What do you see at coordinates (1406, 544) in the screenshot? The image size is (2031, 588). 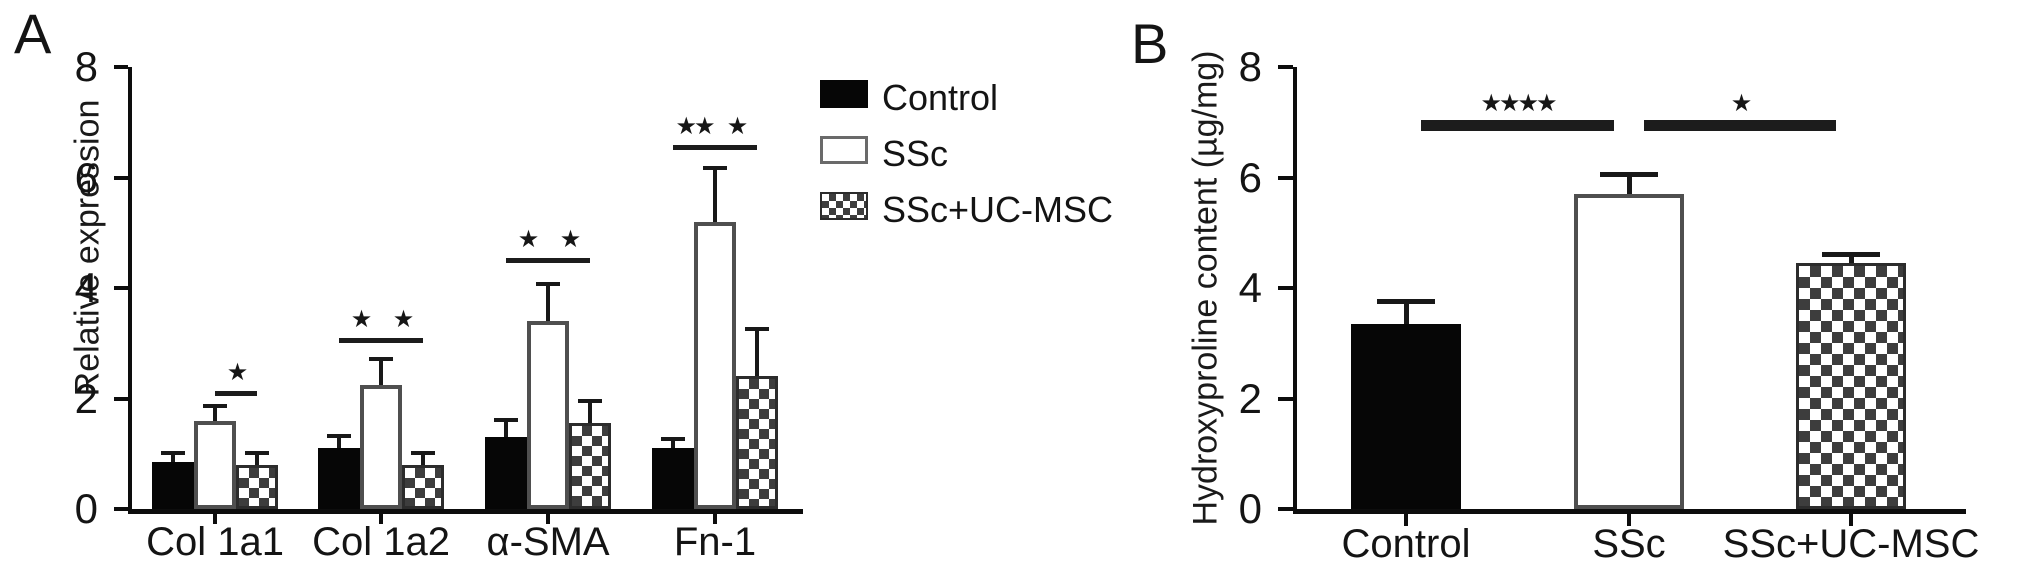 I see `x-label-control: Control` at bounding box center [1406, 544].